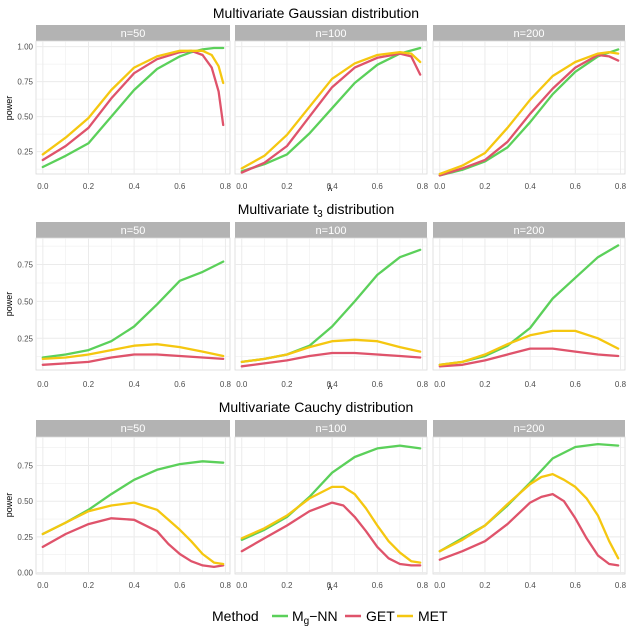  Describe the element at coordinates (315, 617) in the screenshot. I see `legend-label: Mg−NN` at that location.